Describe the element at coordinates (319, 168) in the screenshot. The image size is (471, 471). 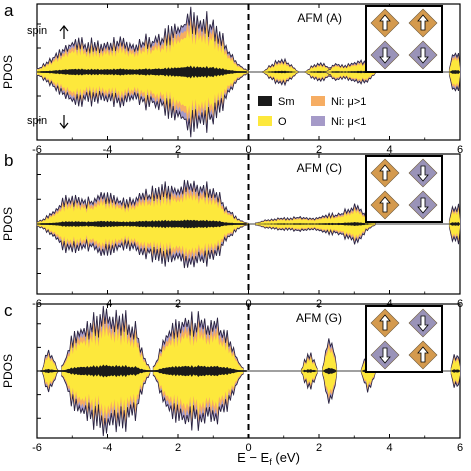
I see `panel-title: AFM (C)` at that location.